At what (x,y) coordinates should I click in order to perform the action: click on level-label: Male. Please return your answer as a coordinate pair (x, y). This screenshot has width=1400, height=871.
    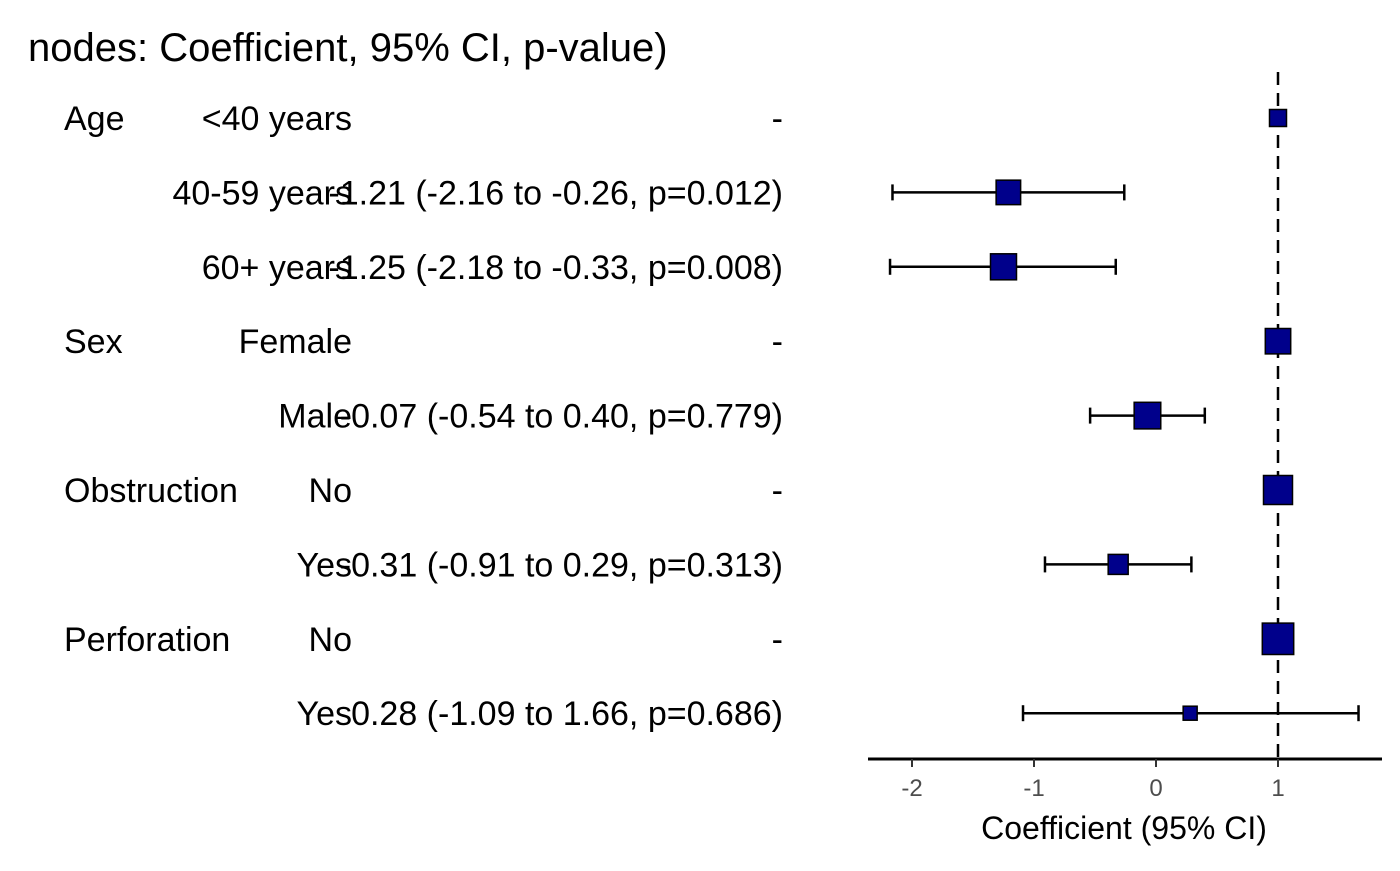
    Looking at the image, I should click on (315, 417).